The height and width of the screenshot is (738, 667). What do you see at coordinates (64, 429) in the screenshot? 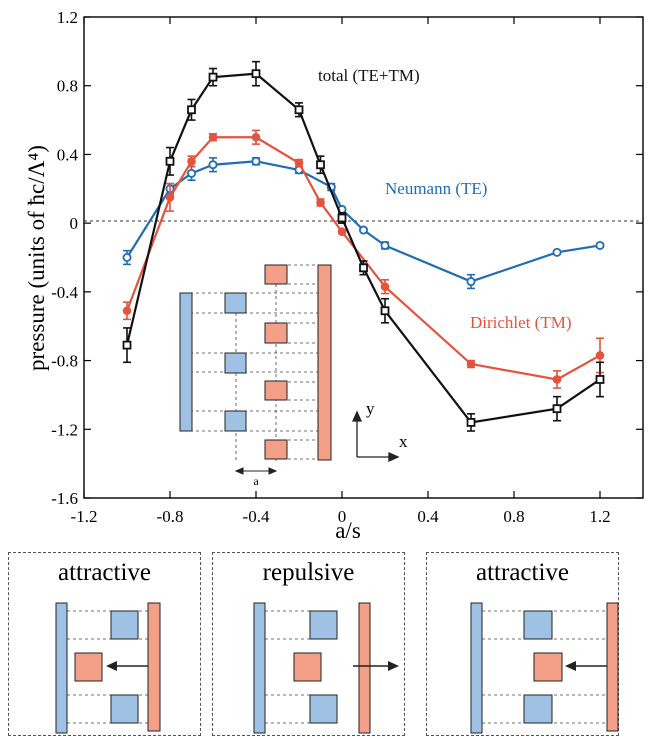
I see `y-tick-label: -1.2` at bounding box center [64, 429].